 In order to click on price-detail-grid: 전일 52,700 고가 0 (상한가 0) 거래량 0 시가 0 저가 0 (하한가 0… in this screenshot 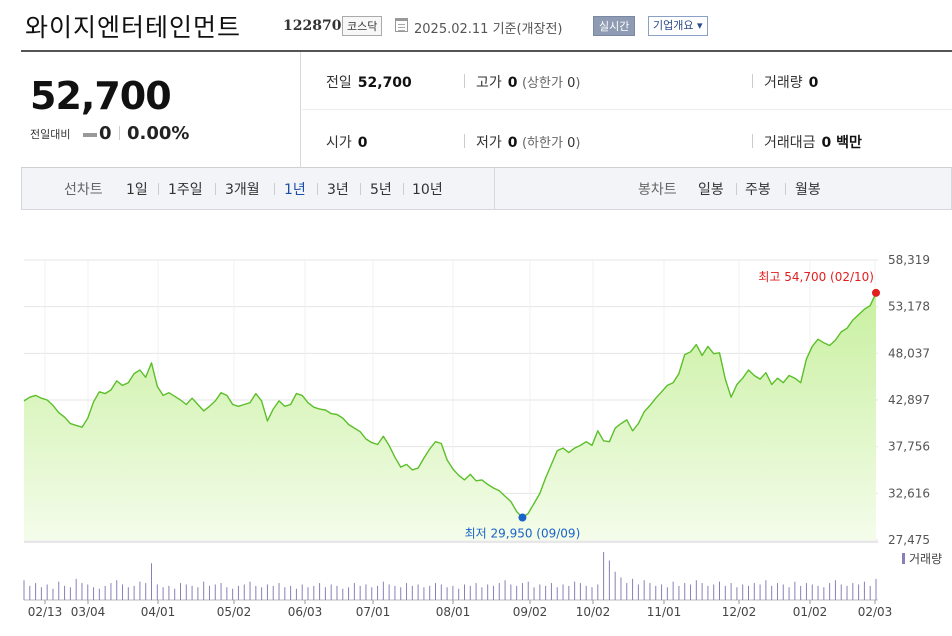, I will do `click(627, 110)`.